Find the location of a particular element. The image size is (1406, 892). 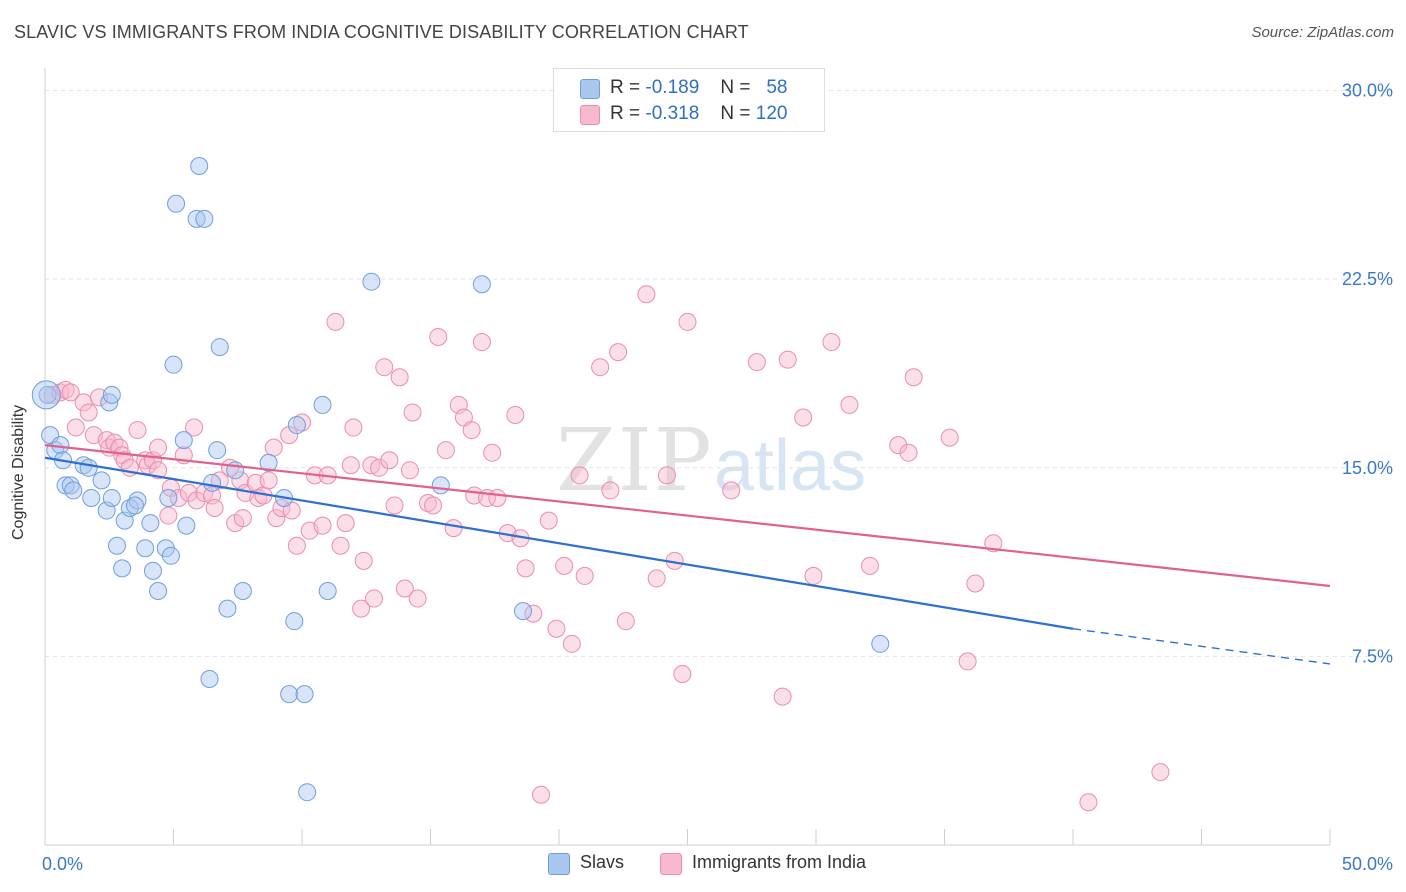

x-tick-label: 50.0% is located at coordinates (1367, 864).